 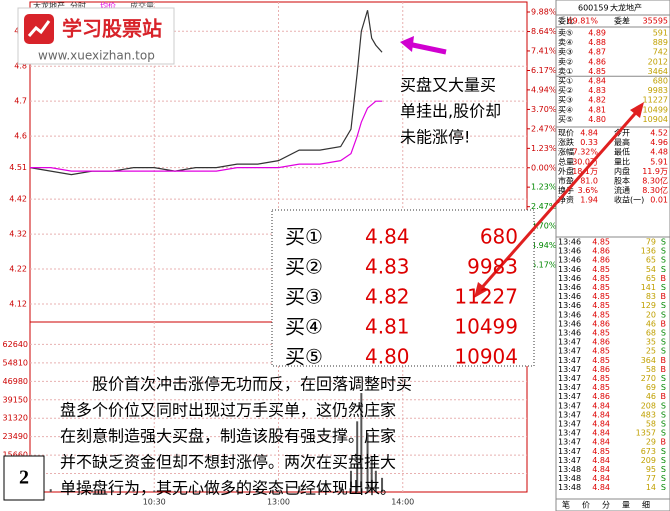 What do you see at coordinates (651, 342) in the screenshot?
I see `tick-volume: 35` at bounding box center [651, 342].